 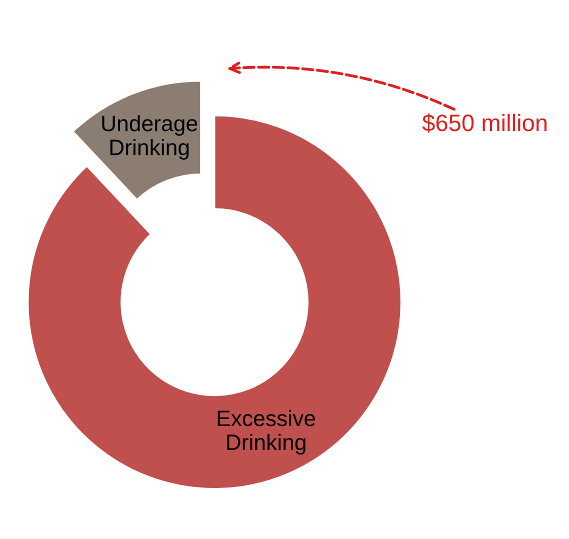 What do you see at coordinates (150, 137) in the screenshot?
I see `slice-label: Underage Drinking` at bounding box center [150, 137].